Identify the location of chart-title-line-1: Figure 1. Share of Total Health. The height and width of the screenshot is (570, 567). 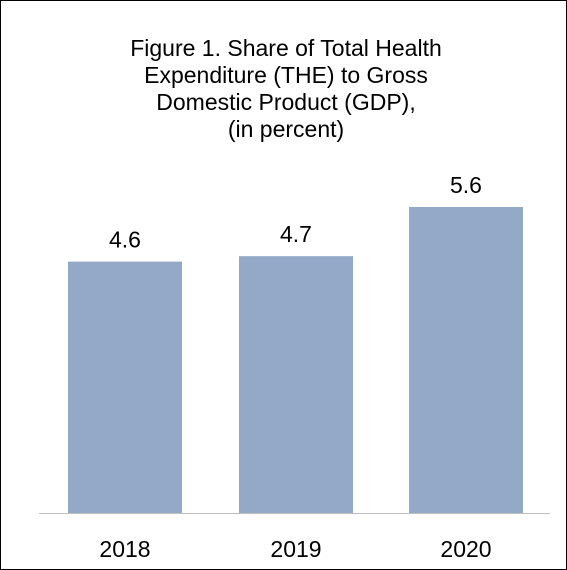
(286, 48).